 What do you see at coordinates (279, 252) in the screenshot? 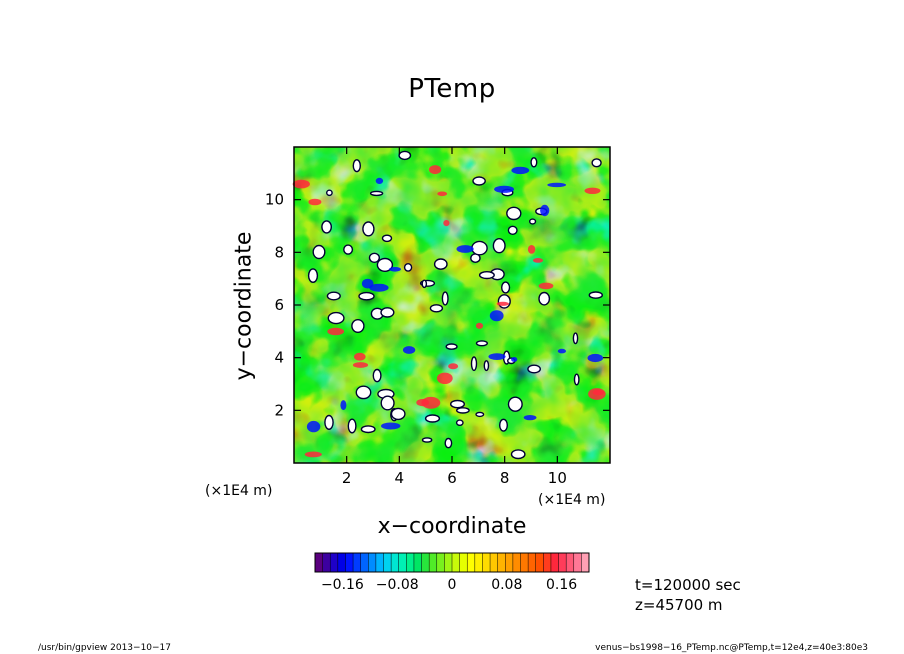
I see `y-tick-label: 8` at bounding box center [279, 252].